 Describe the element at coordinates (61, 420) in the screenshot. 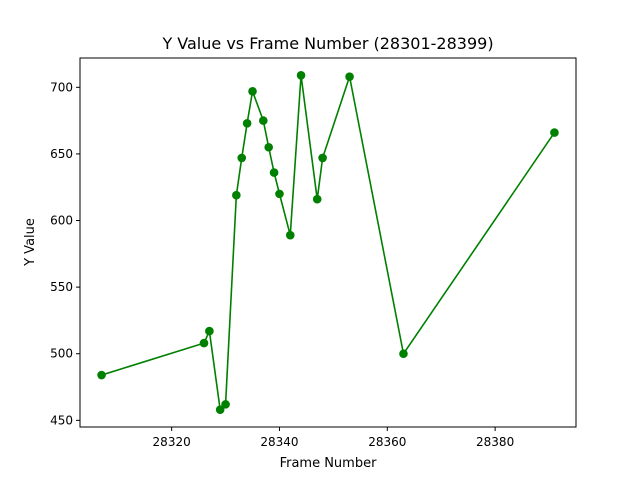

I see `y-tick-label: 450` at that location.